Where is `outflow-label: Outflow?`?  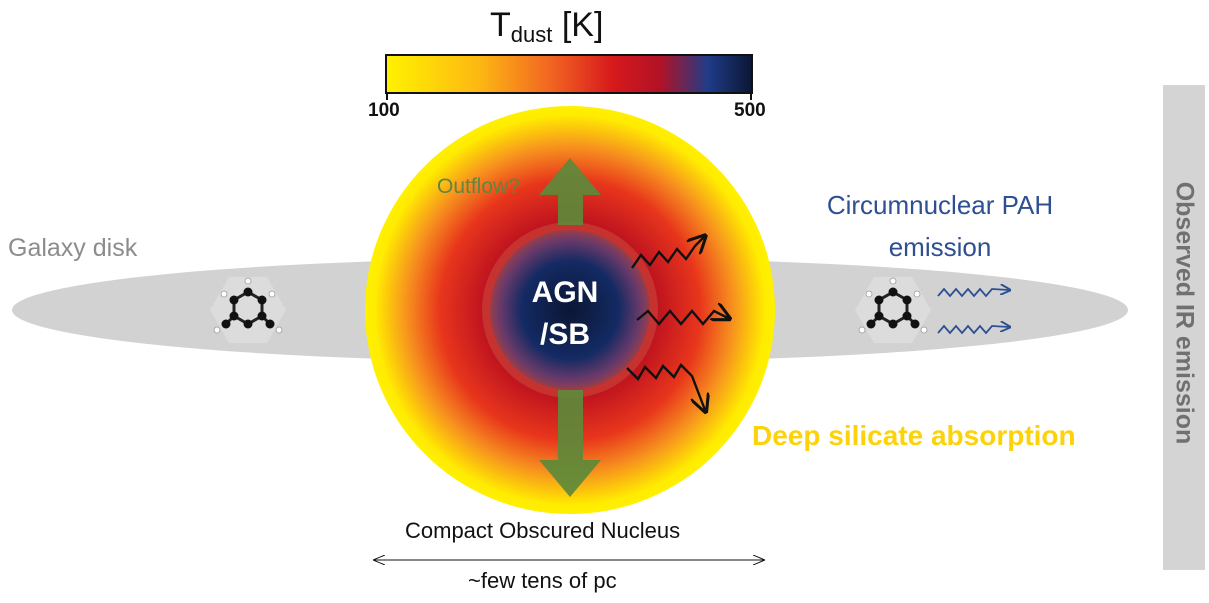
outflow-label: Outflow? is located at coordinates (478, 186).